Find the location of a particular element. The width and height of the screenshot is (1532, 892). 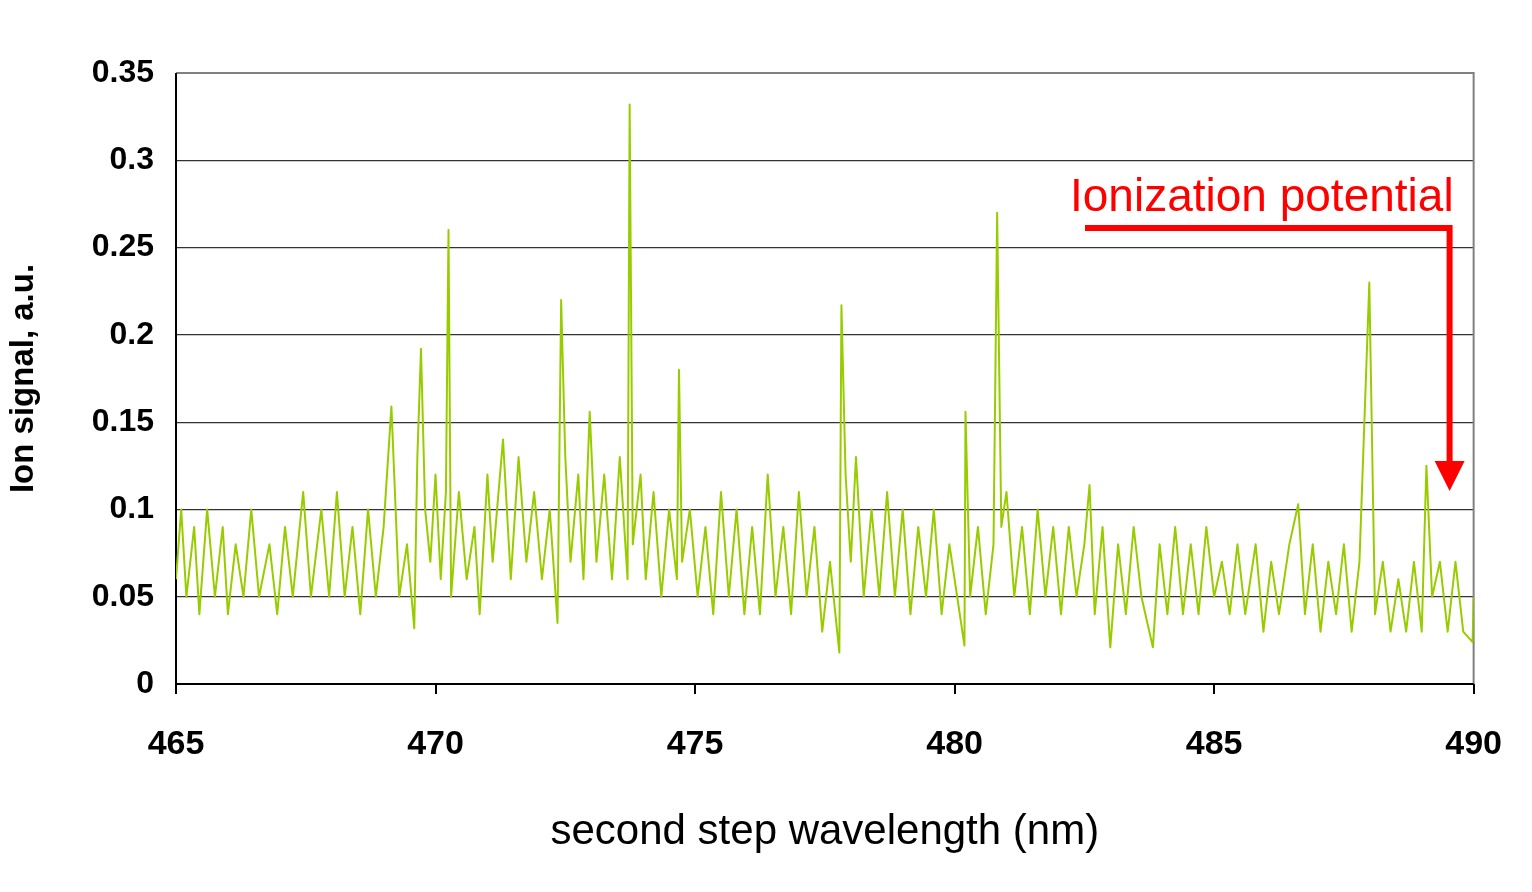

y-axis-title: Ion signal, a.u. is located at coordinates (21, 378).